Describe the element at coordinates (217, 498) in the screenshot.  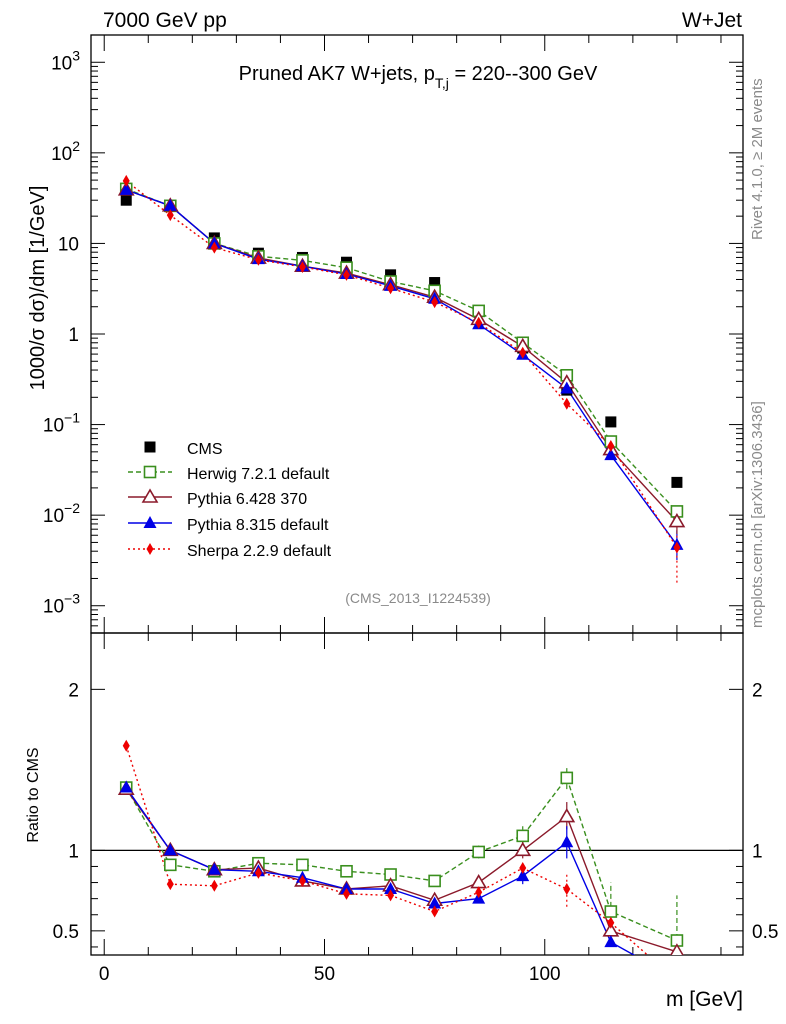
I see `legend-entry-pythia6: Pythia 6.428 370` at that location.